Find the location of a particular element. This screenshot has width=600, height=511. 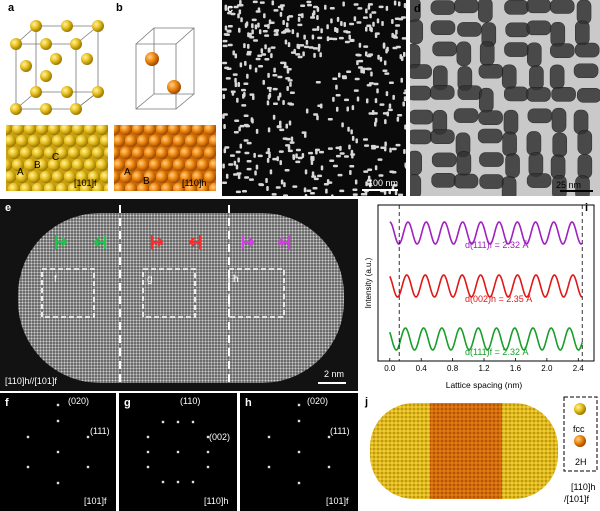

panel-e-scale-bar-label: 2 nm is located at coordinates (334, 374).